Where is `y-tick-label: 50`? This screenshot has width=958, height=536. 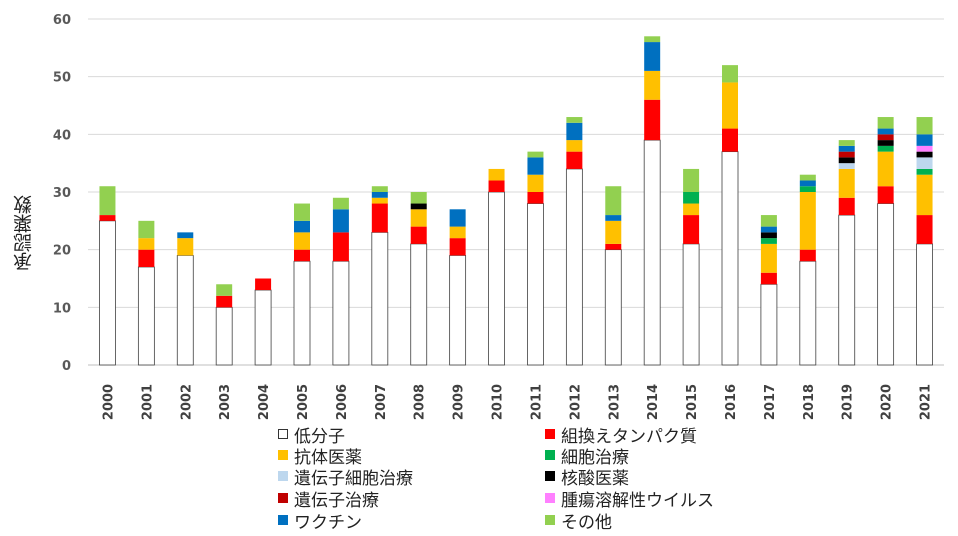 y-tick-label: 50 is located at coordinates (62, 78).